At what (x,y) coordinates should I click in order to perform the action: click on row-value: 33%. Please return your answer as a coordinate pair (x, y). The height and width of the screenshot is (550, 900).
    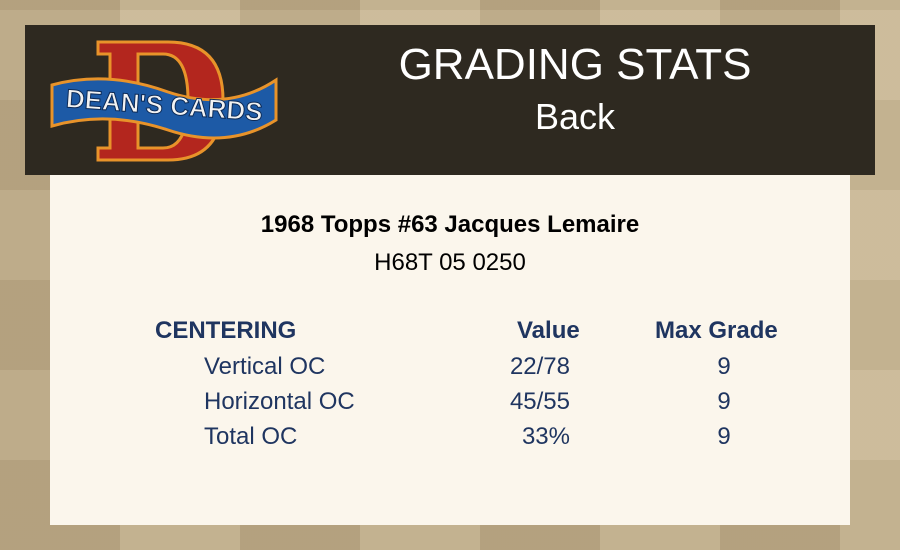
    Looking at the image, I should click on (545, 436).